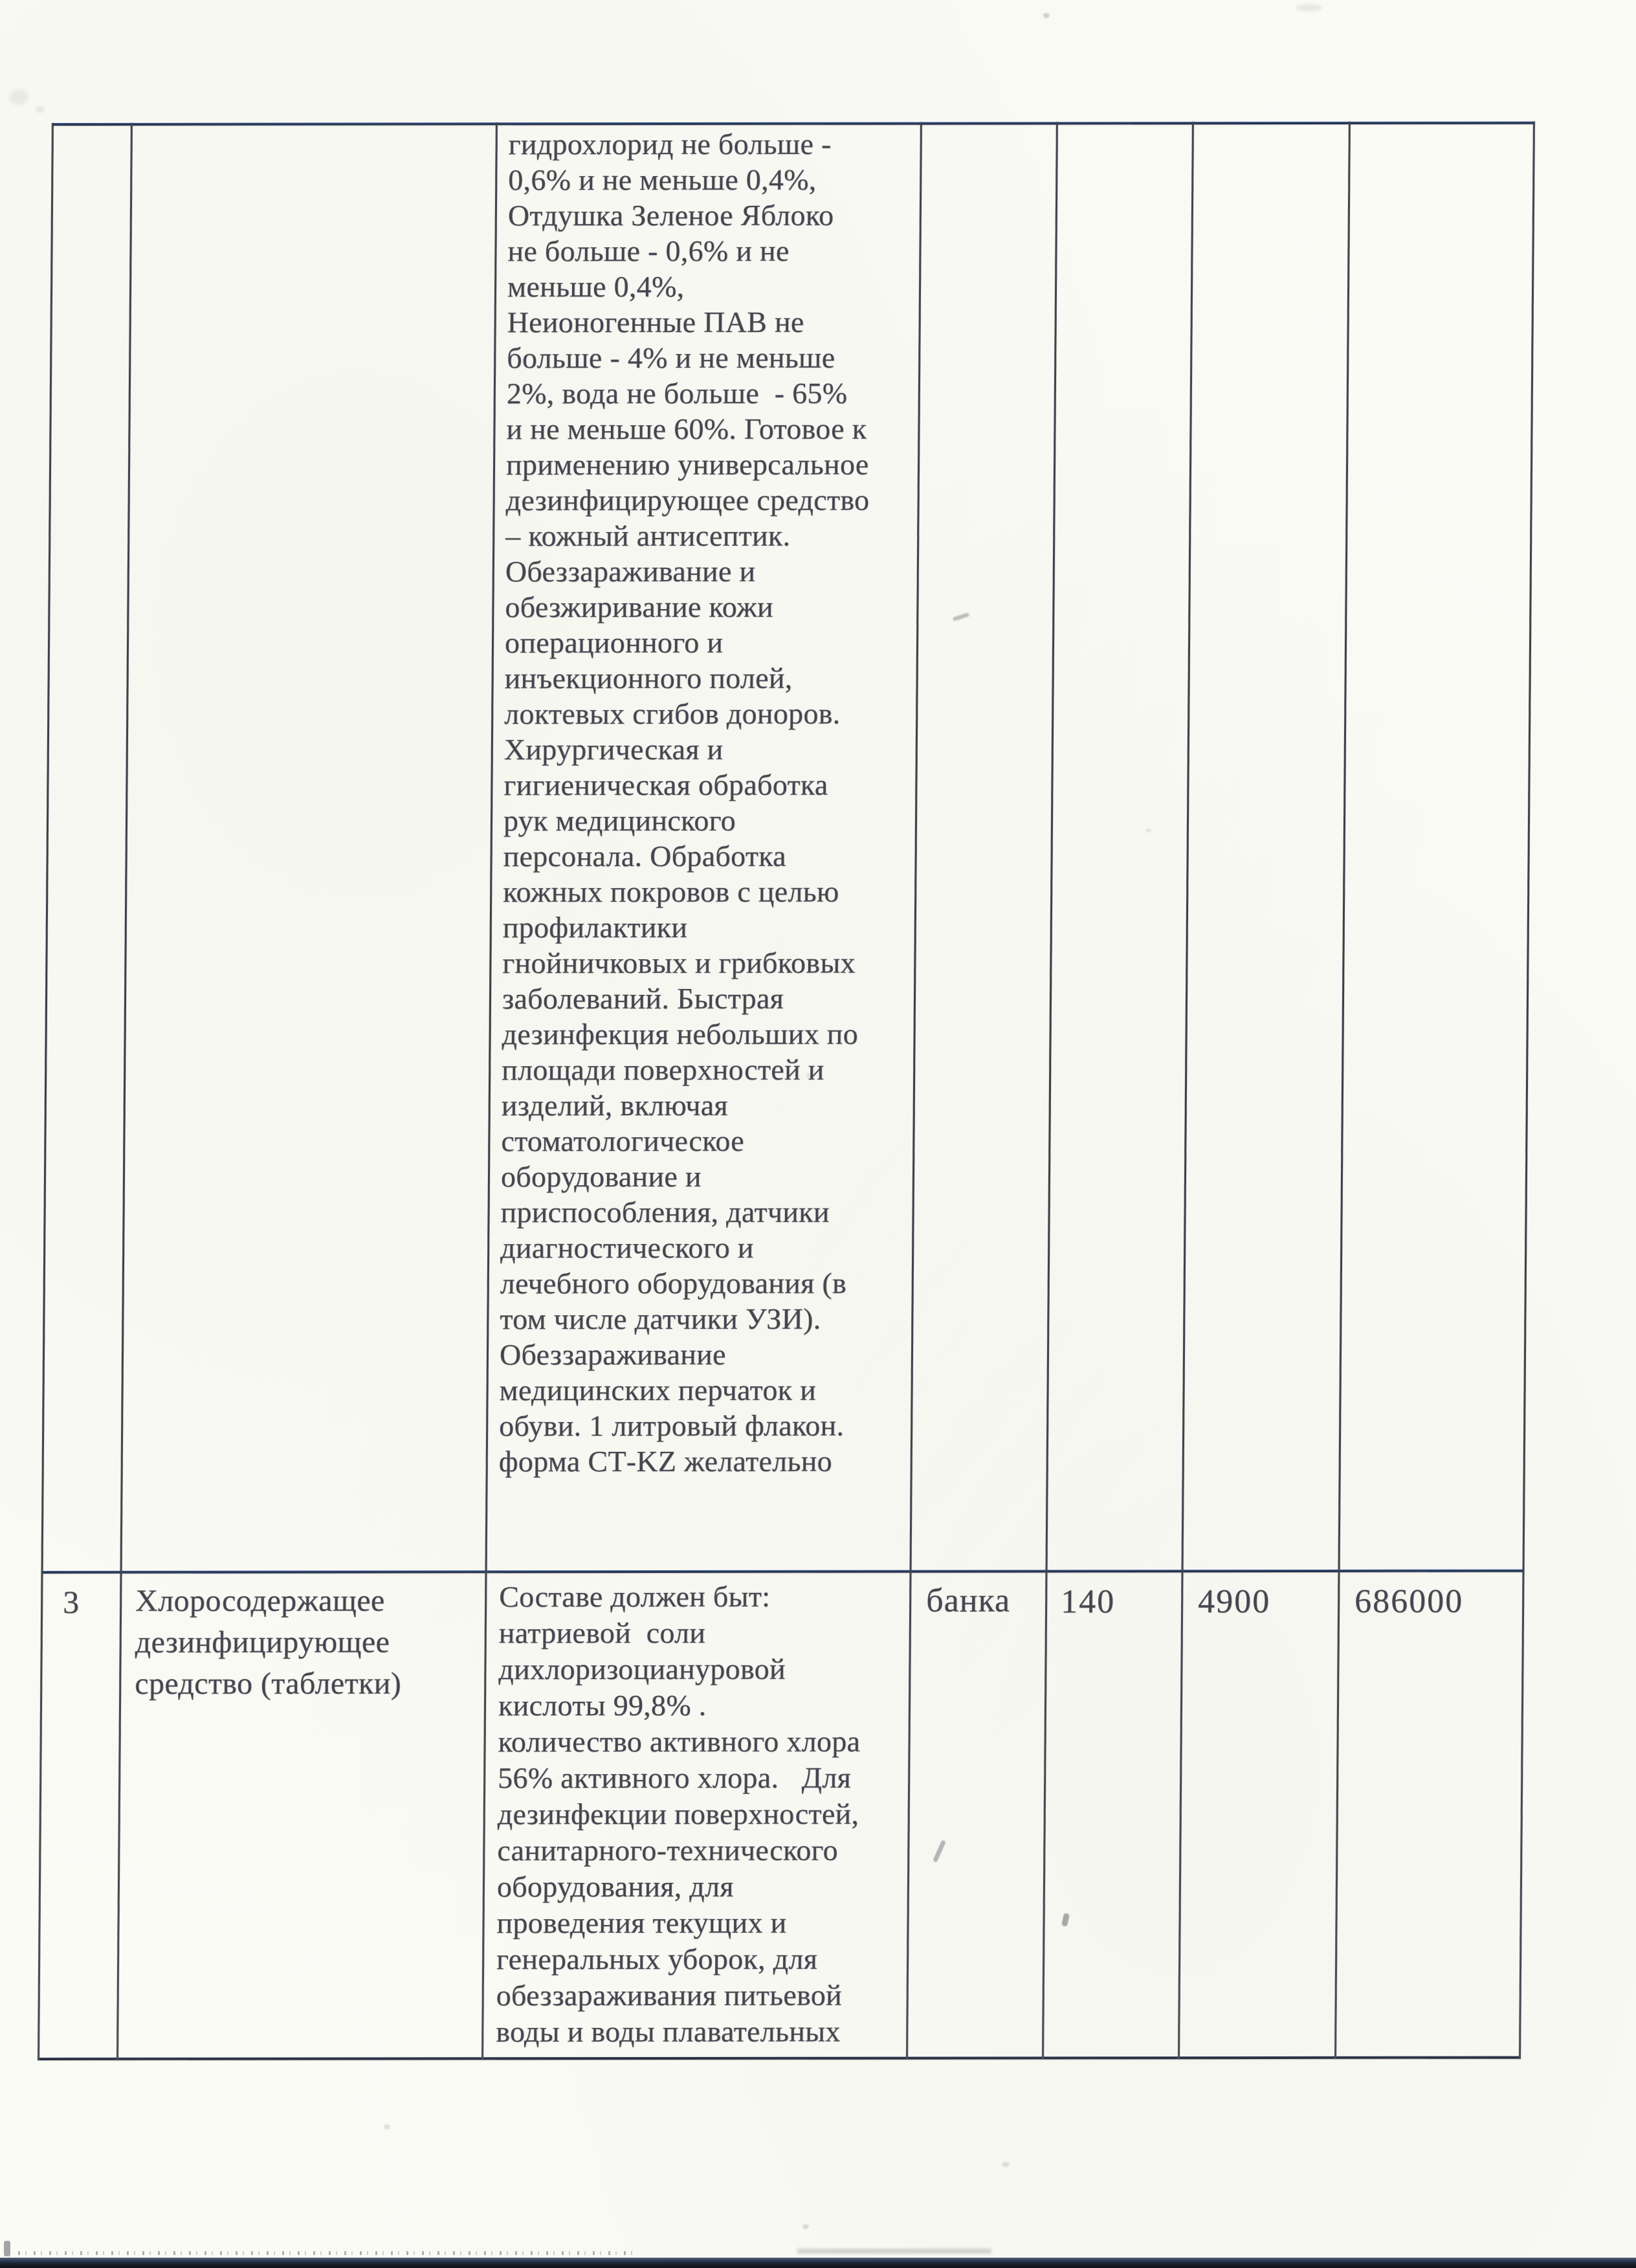 The height and width of the screenshot is (2268, 1636). What do you see at coordinates (1527, 1090) in the screenshot?
I see `table-rule-right` at bounding box center [1527, 1090].